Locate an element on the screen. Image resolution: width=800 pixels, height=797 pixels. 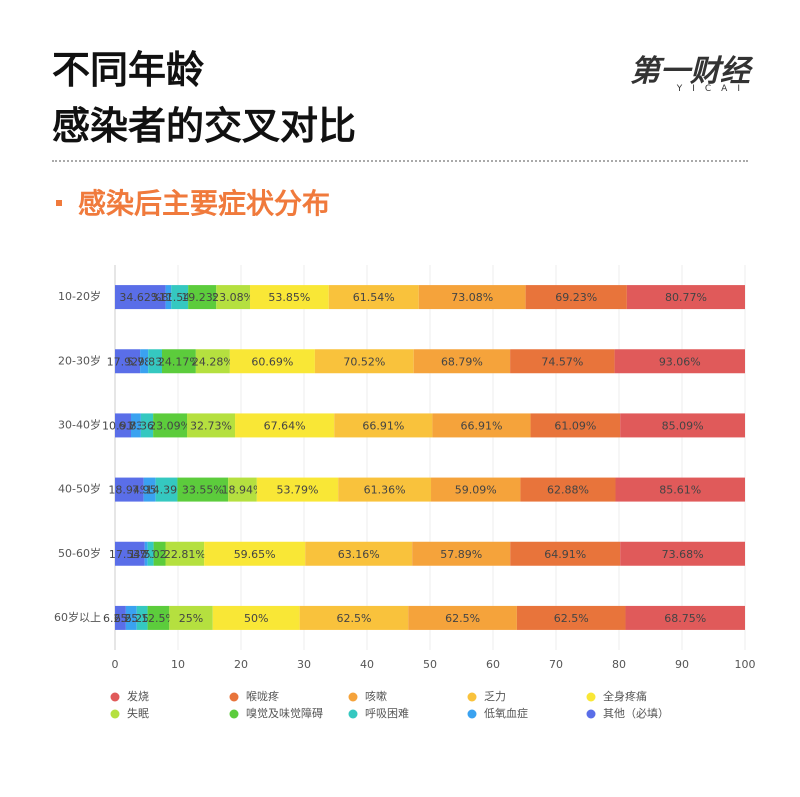
legend-label: 其他（必填） is located at coordinates (636, 713).